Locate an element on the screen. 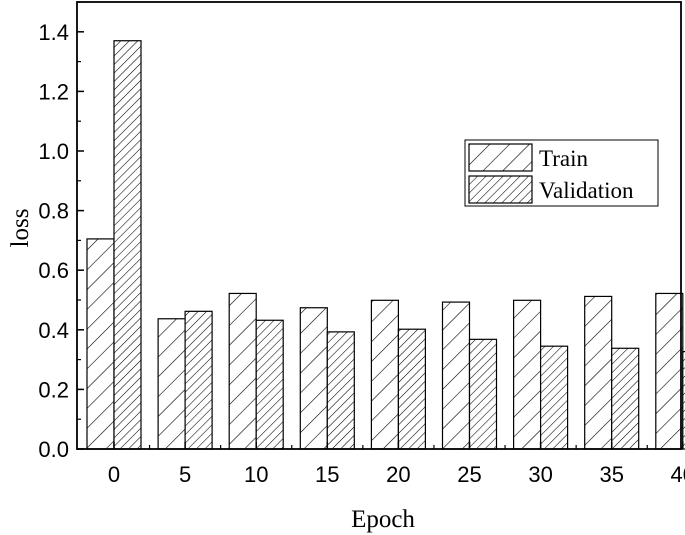 The image size is (685, 535). y-tick-label: 1.0 is located at coordinates (53, 151).